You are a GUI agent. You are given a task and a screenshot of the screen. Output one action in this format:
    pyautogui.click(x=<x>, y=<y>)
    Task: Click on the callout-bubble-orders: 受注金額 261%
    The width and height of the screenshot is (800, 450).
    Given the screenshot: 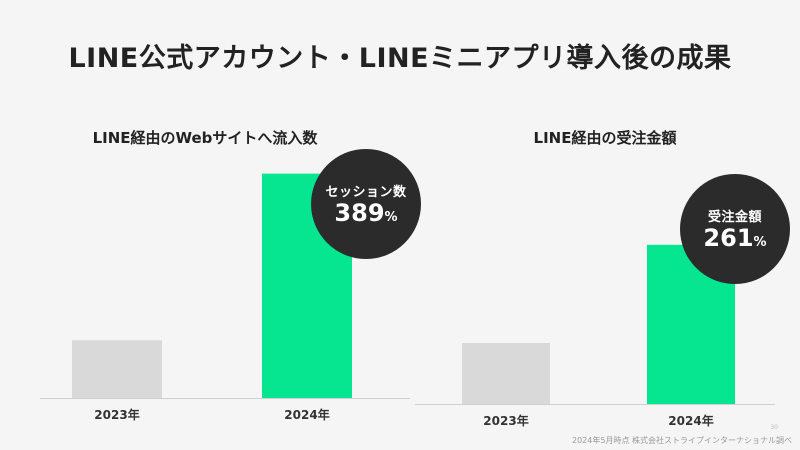 What is the action you would take?
    pyautogui.click(x=735, y=229)
    